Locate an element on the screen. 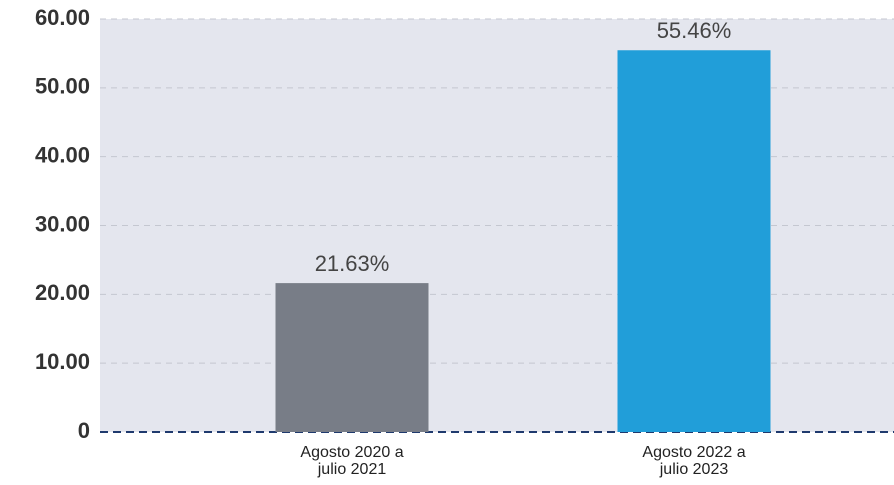  y-tick-label: 0 is located at coordinates (84, 430).